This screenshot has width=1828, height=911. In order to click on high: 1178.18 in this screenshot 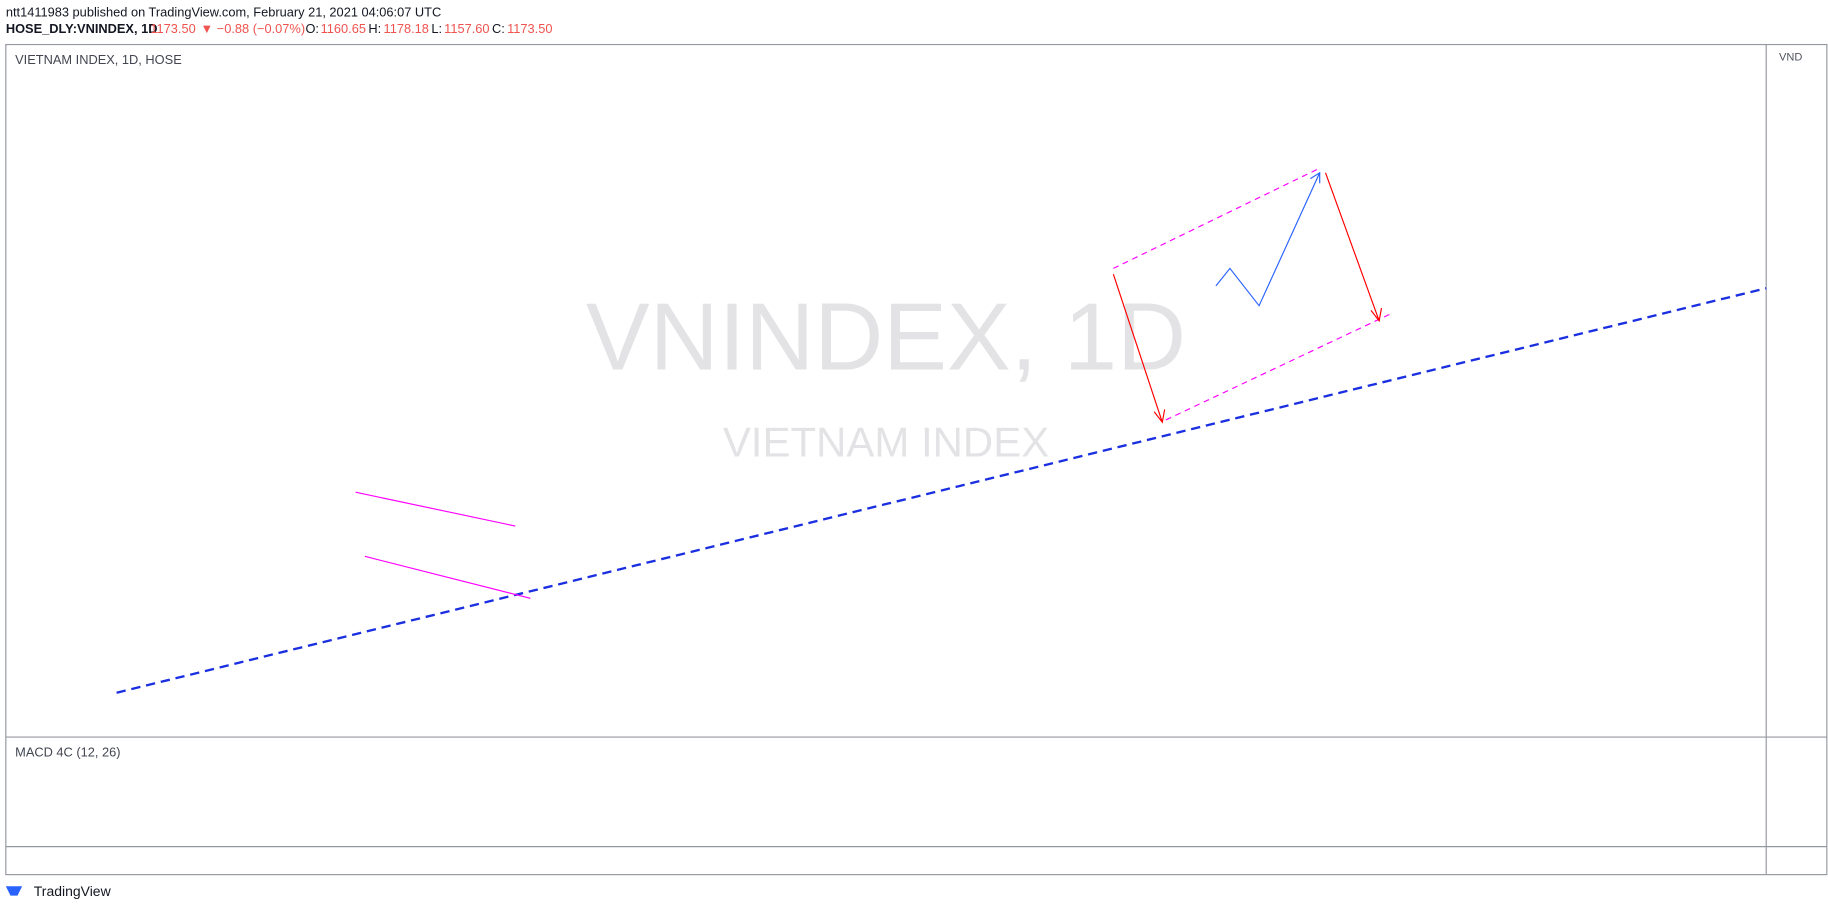, I will do `click(406, 28)`.